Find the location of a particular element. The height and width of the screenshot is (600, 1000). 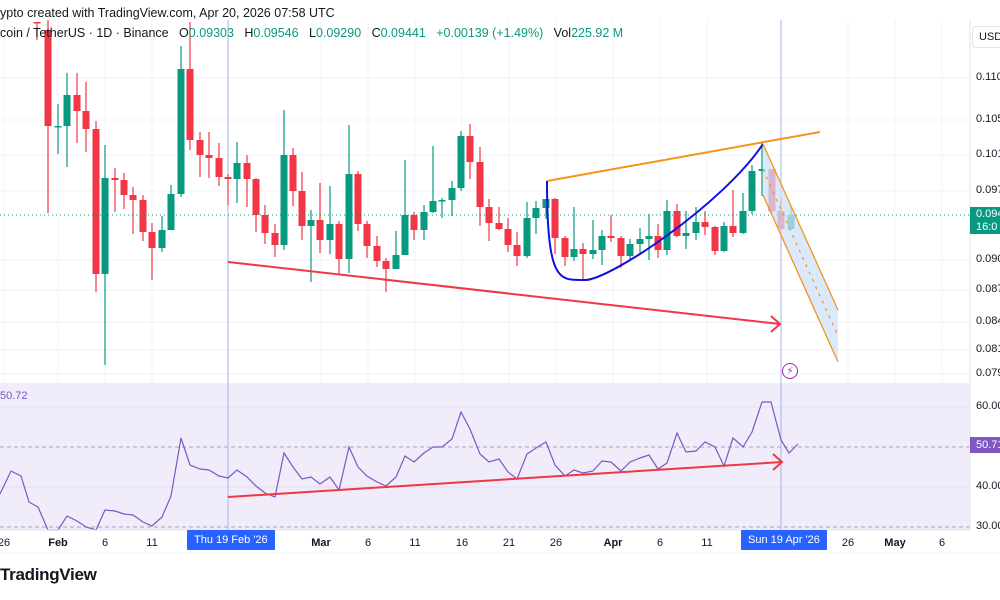

low-label: L is located at coordinates (312, 33).